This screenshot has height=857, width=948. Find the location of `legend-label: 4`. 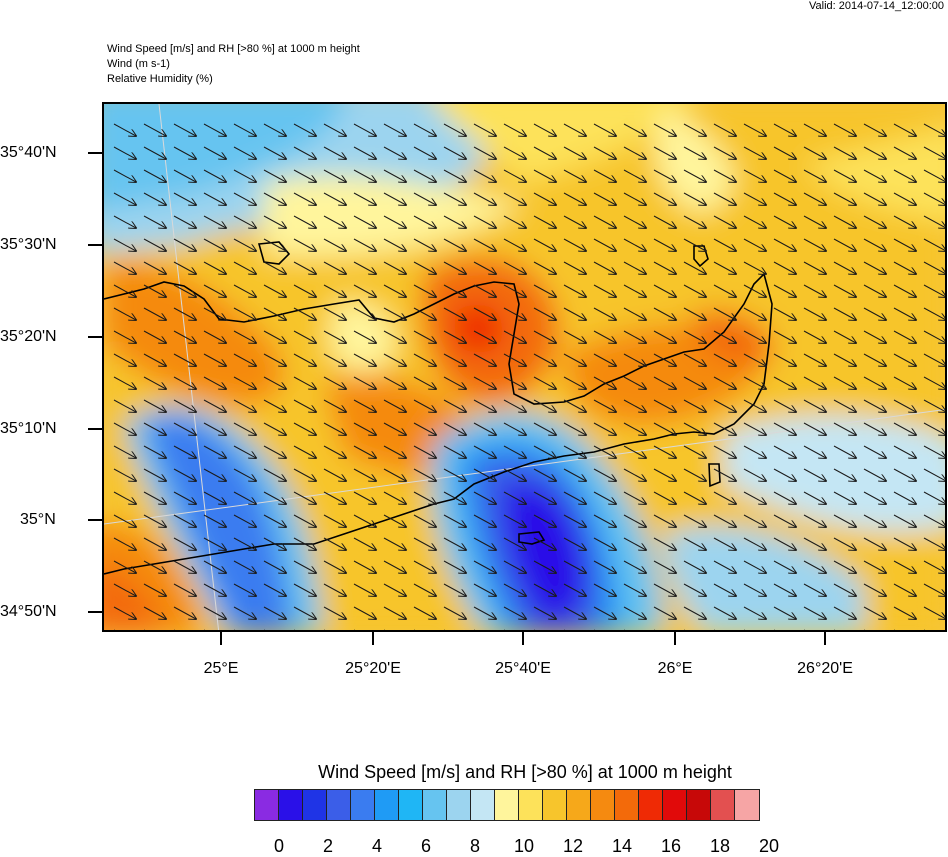

legend-label: 4 is located at coordinates (377, 846).